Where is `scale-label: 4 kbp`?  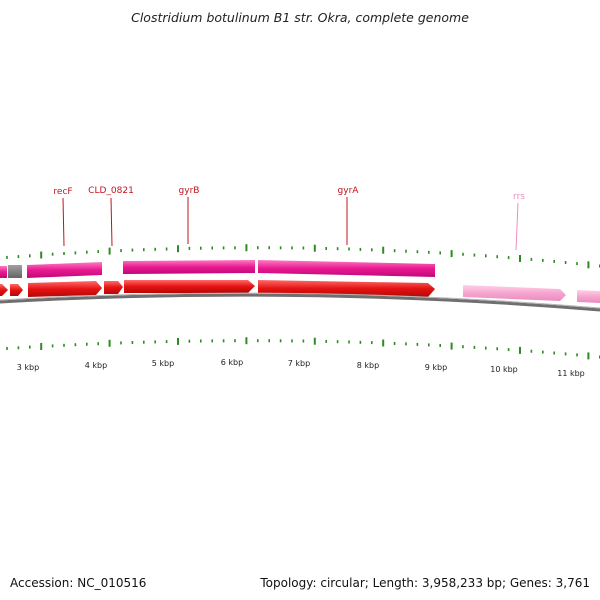
scale-label: 4 kbp is located at coordinates (96, 365).